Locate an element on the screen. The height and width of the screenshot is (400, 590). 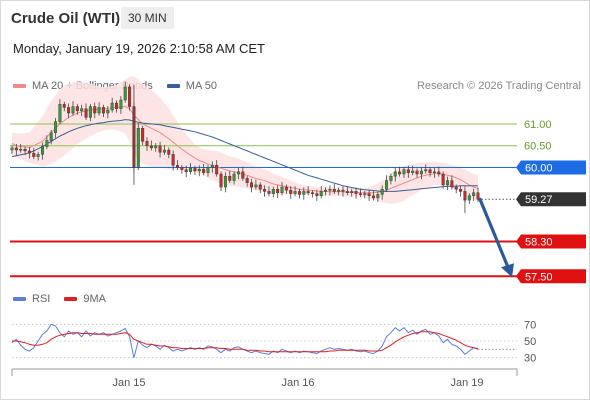
level-tag-text-60.00: 60.00 is located at coordinates (539, 168).